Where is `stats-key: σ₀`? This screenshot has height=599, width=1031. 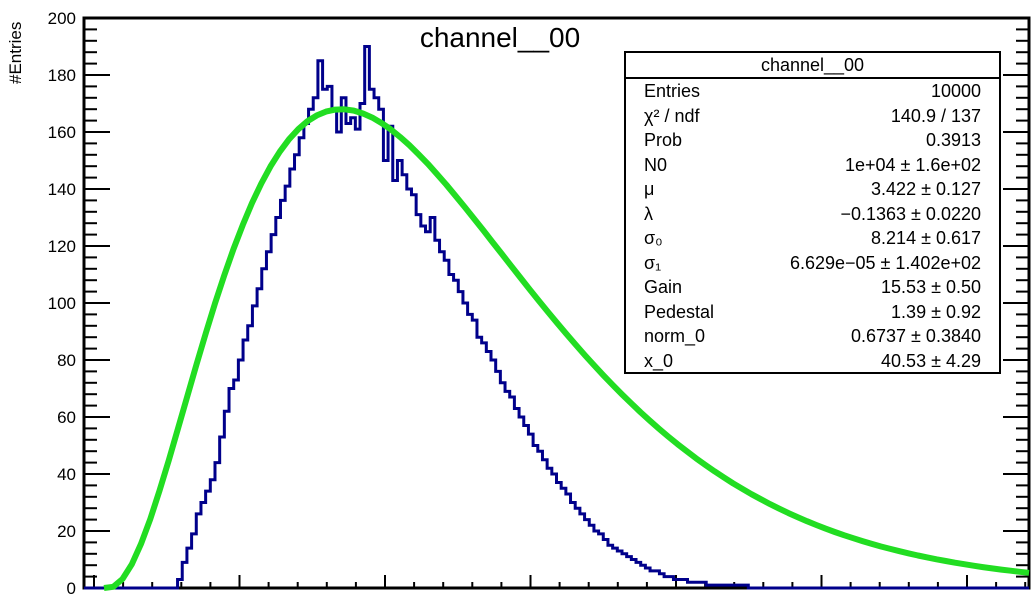 stats-key: σ₀ is located at coordinates (653, 238).